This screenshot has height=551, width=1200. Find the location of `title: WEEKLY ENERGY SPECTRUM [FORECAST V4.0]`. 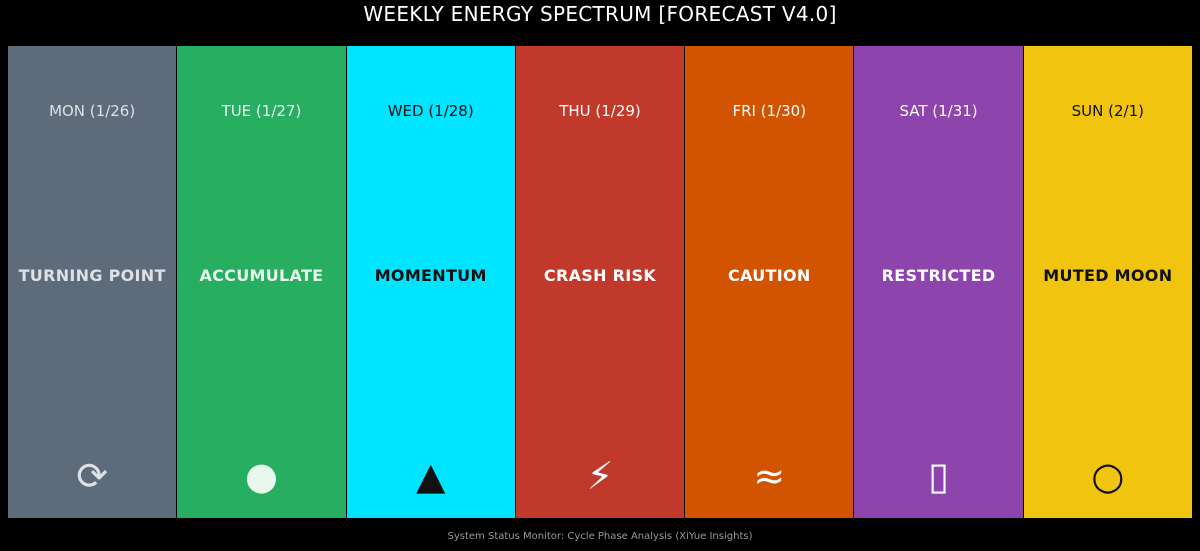

title: WEEKLY ENERGY SPECTRUM [FORECAST V4.0] is located at coordinates (600, 14).